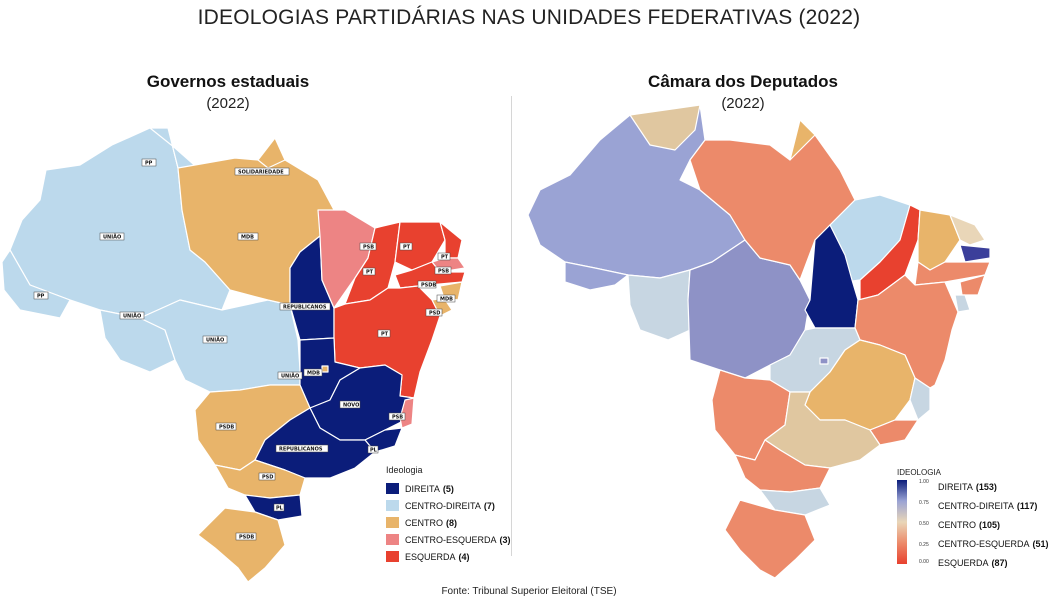 The height and width of the screenshot is (608, 1058). Describe the element at coordinates (422, 488) in the screenshot. I see `legend-label: DIREITA` at that location.